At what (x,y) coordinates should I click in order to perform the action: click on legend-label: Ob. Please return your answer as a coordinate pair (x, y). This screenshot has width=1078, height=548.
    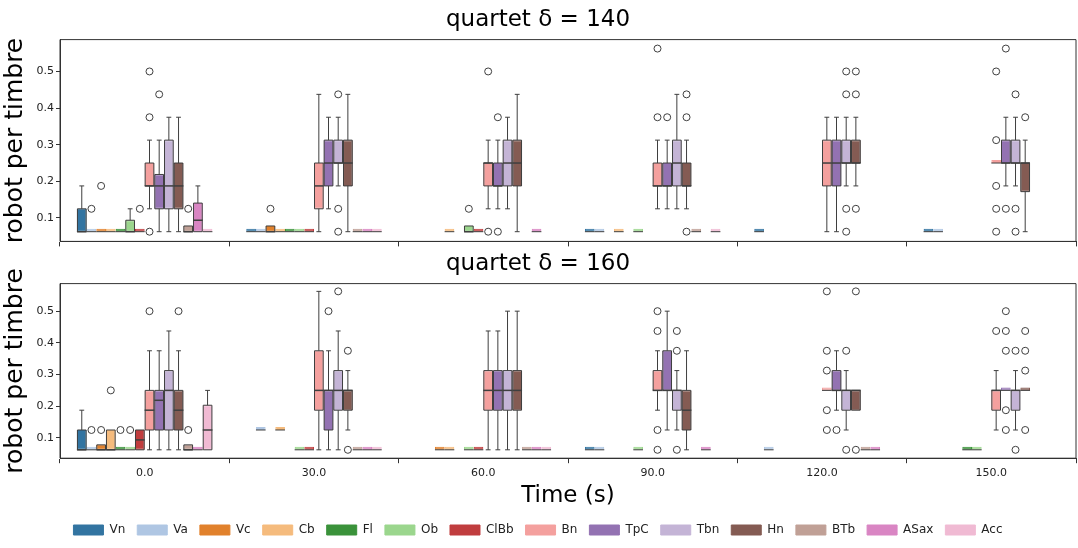
    Looking at the image, I should click on (429, 529).